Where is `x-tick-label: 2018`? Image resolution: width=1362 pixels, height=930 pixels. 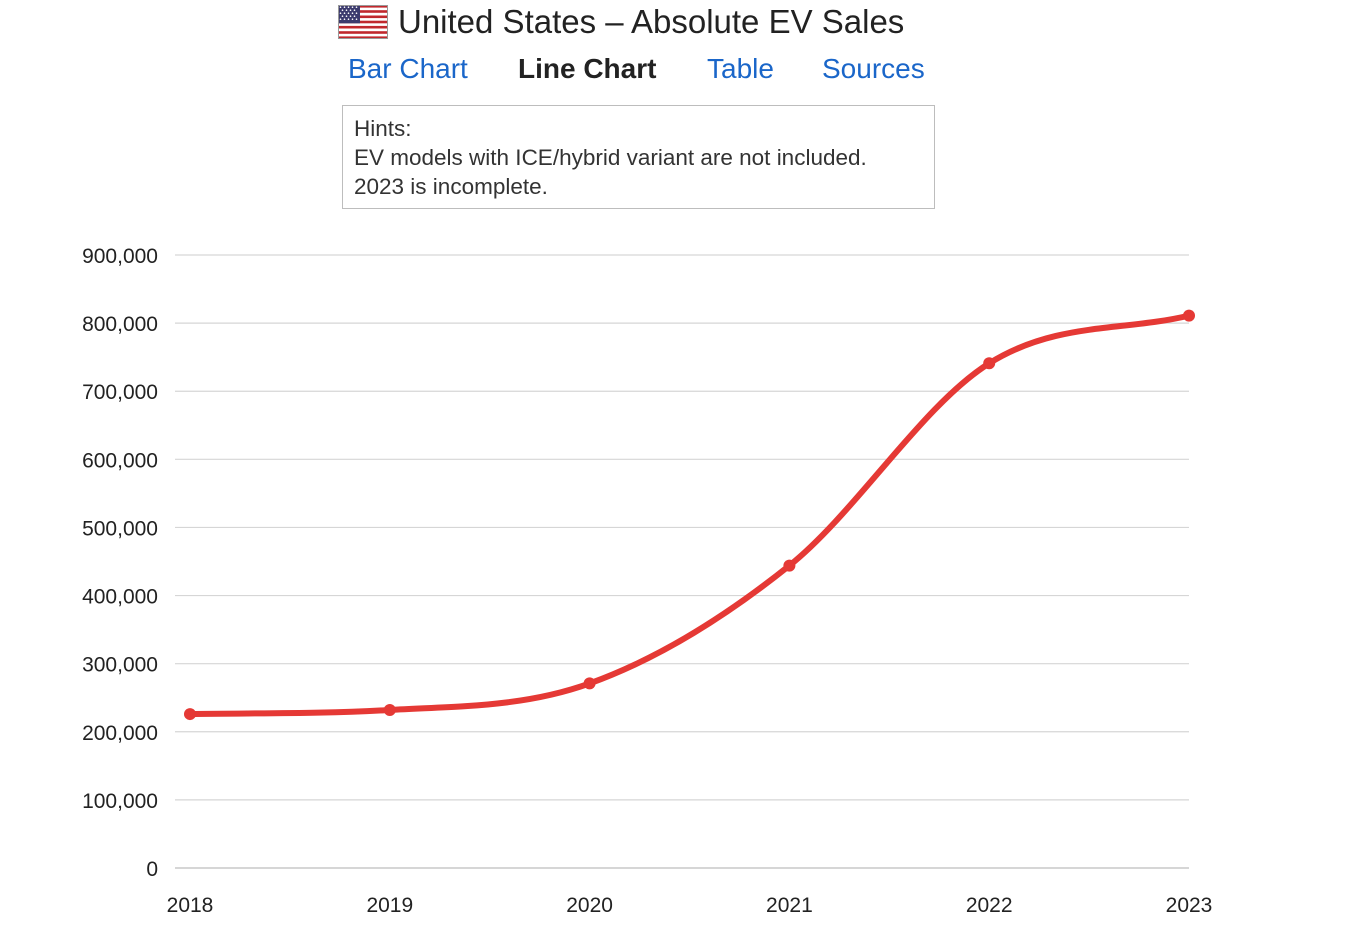 x-tick-label: 2018 is located at coordinates (190, 905).